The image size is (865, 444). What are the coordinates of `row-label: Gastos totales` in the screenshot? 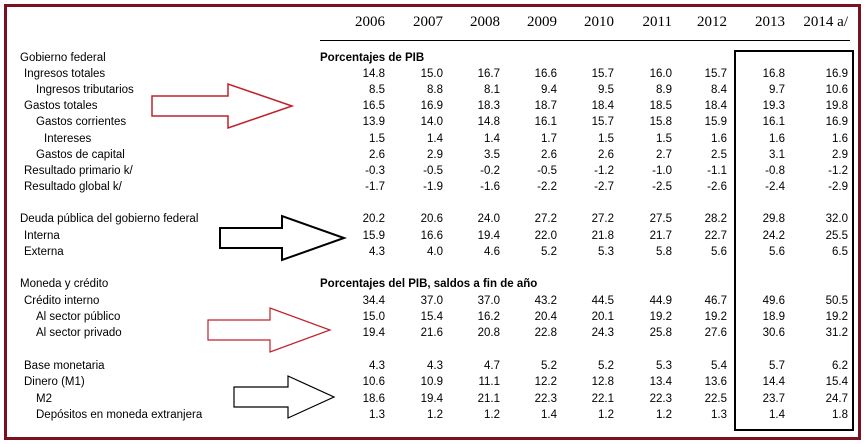 It's located at (61, 106).